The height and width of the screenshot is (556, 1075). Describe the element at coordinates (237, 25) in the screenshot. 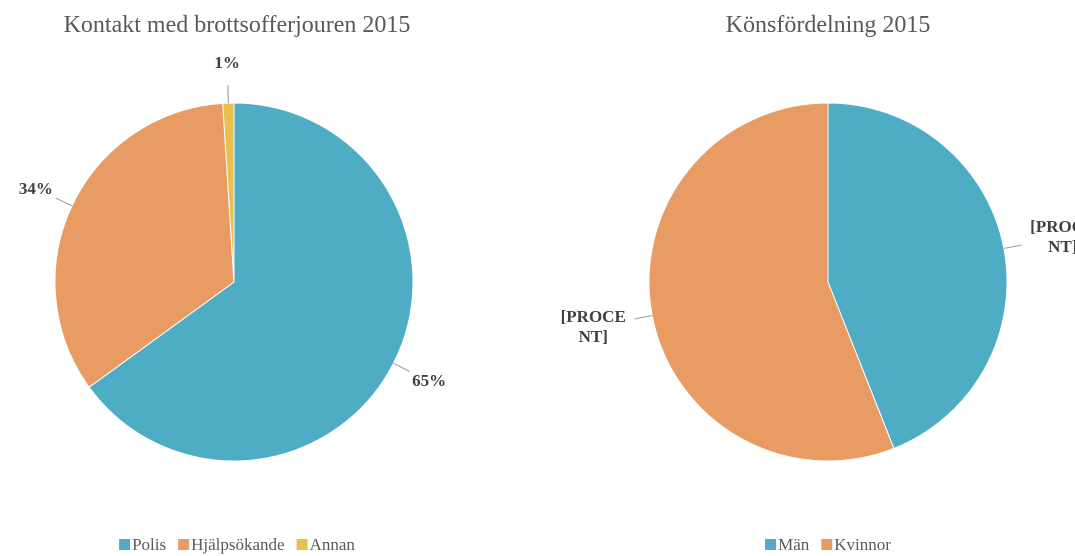

I see `chart-title: Kontakt med brottsofferjouren 2015` at that location.